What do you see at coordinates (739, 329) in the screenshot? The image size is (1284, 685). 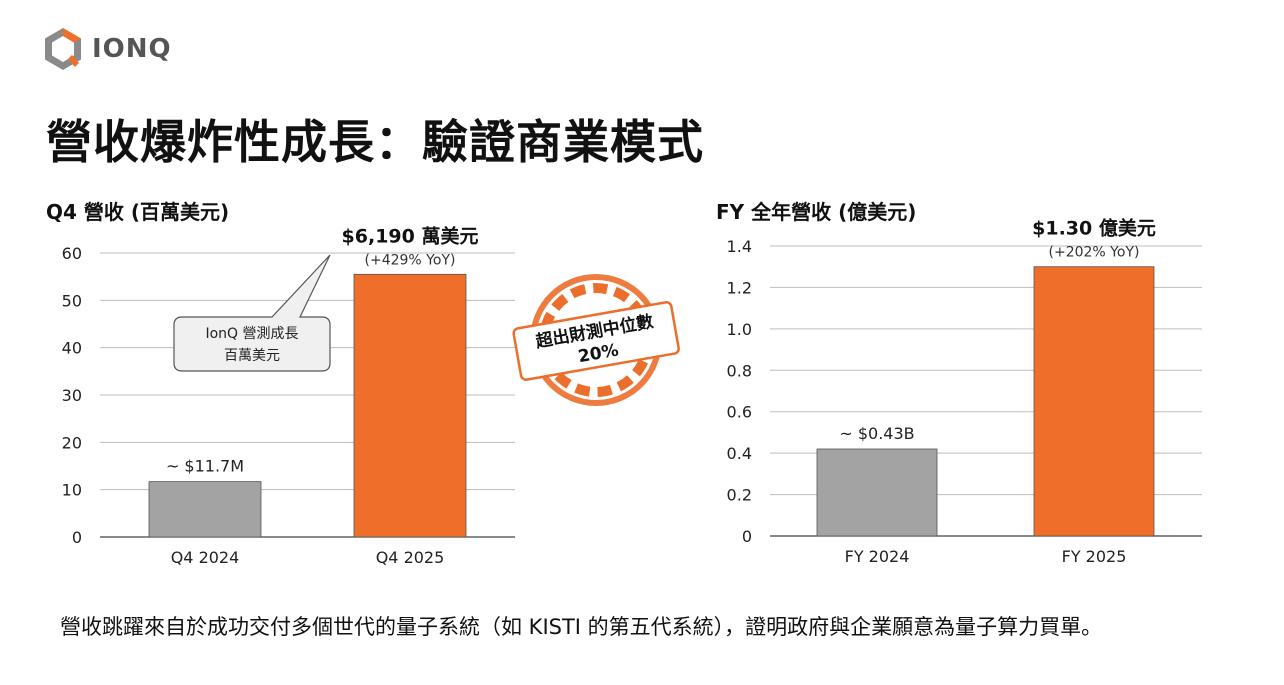 I see `y-tick-label: 1.0` at bounding box center [739, 329].